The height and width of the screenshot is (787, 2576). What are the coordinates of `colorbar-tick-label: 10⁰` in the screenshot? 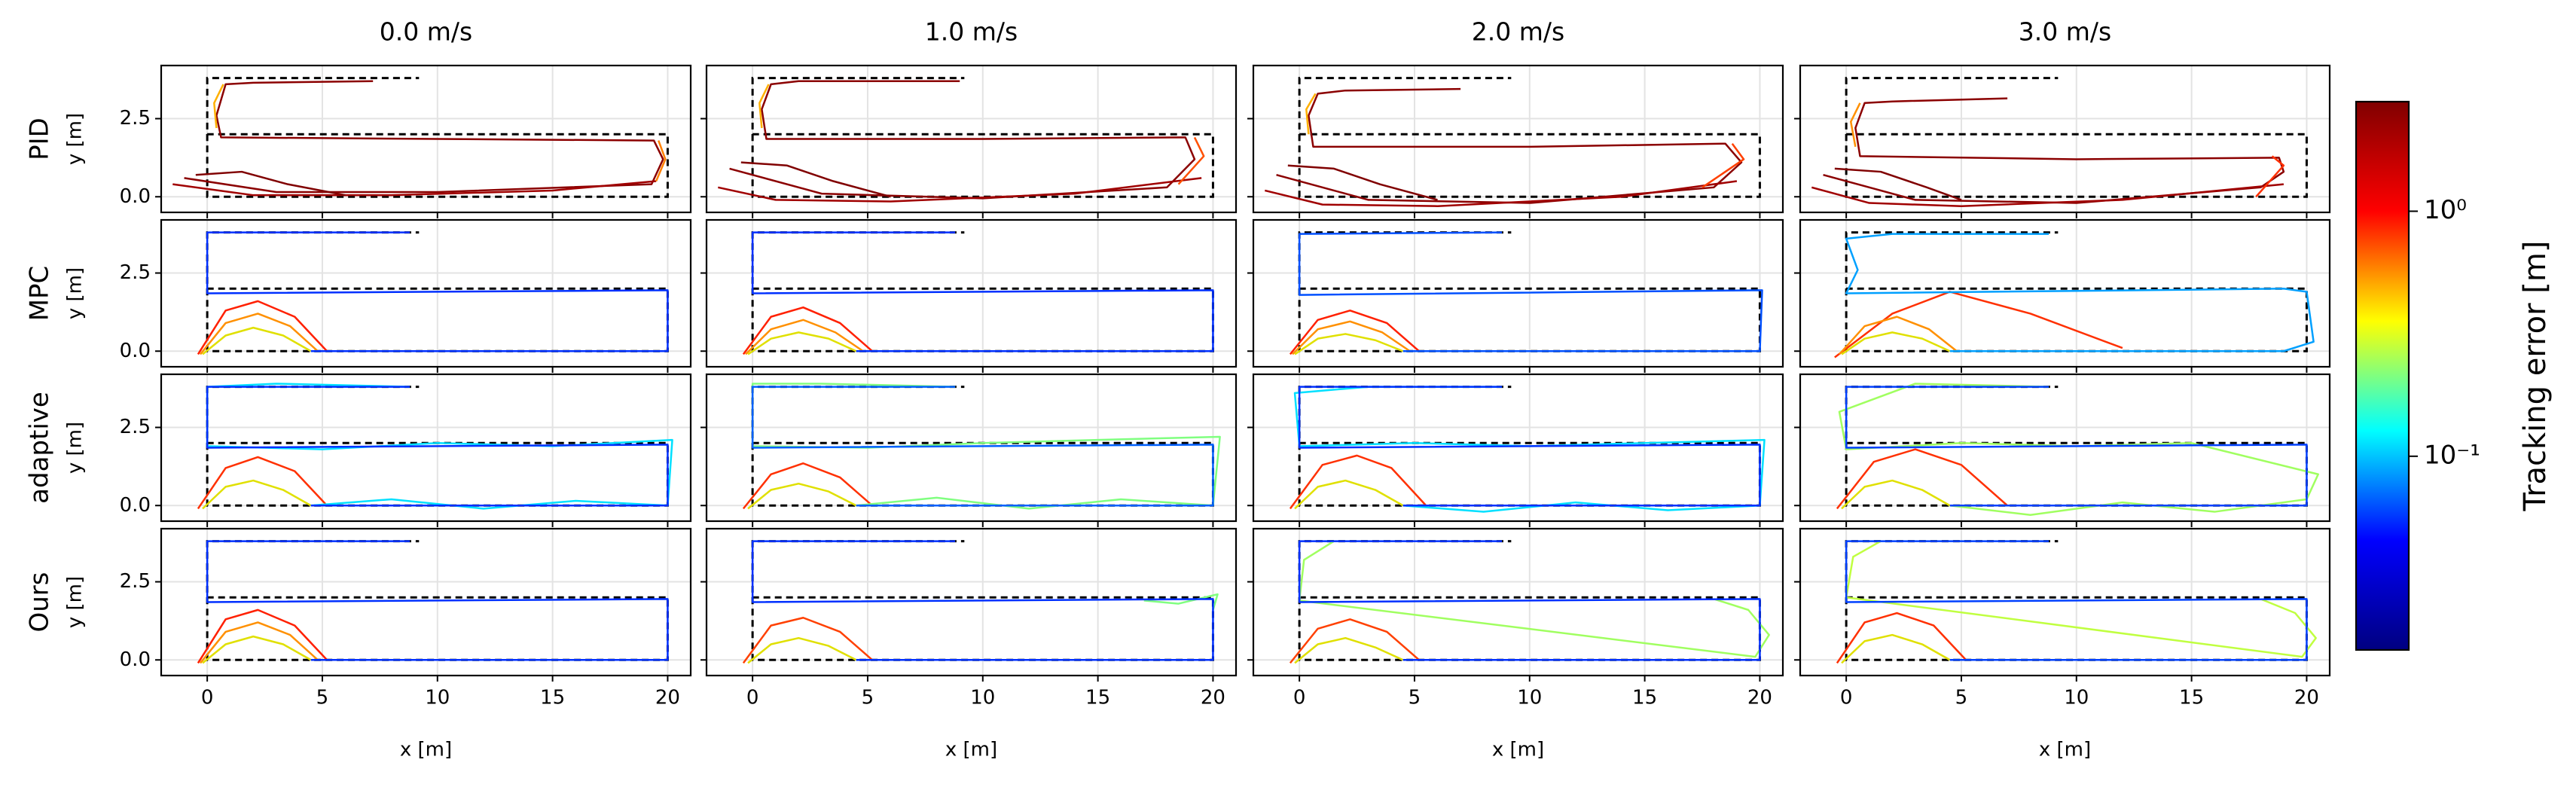 It's located at (2446, 210).